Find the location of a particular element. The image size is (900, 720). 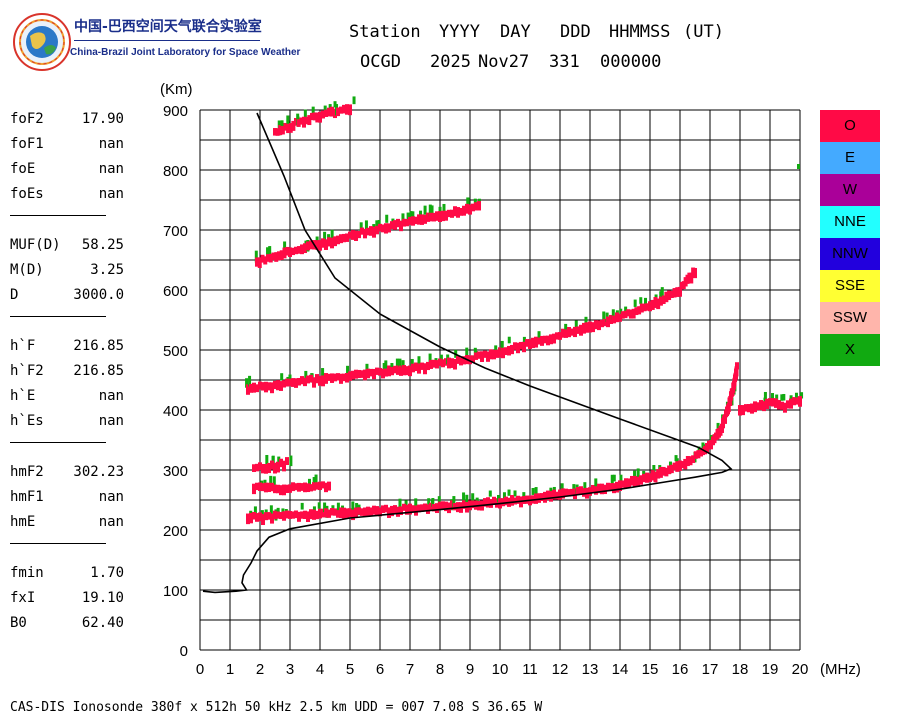

x-tick-label: 1 is located at coordinates (230, 669).